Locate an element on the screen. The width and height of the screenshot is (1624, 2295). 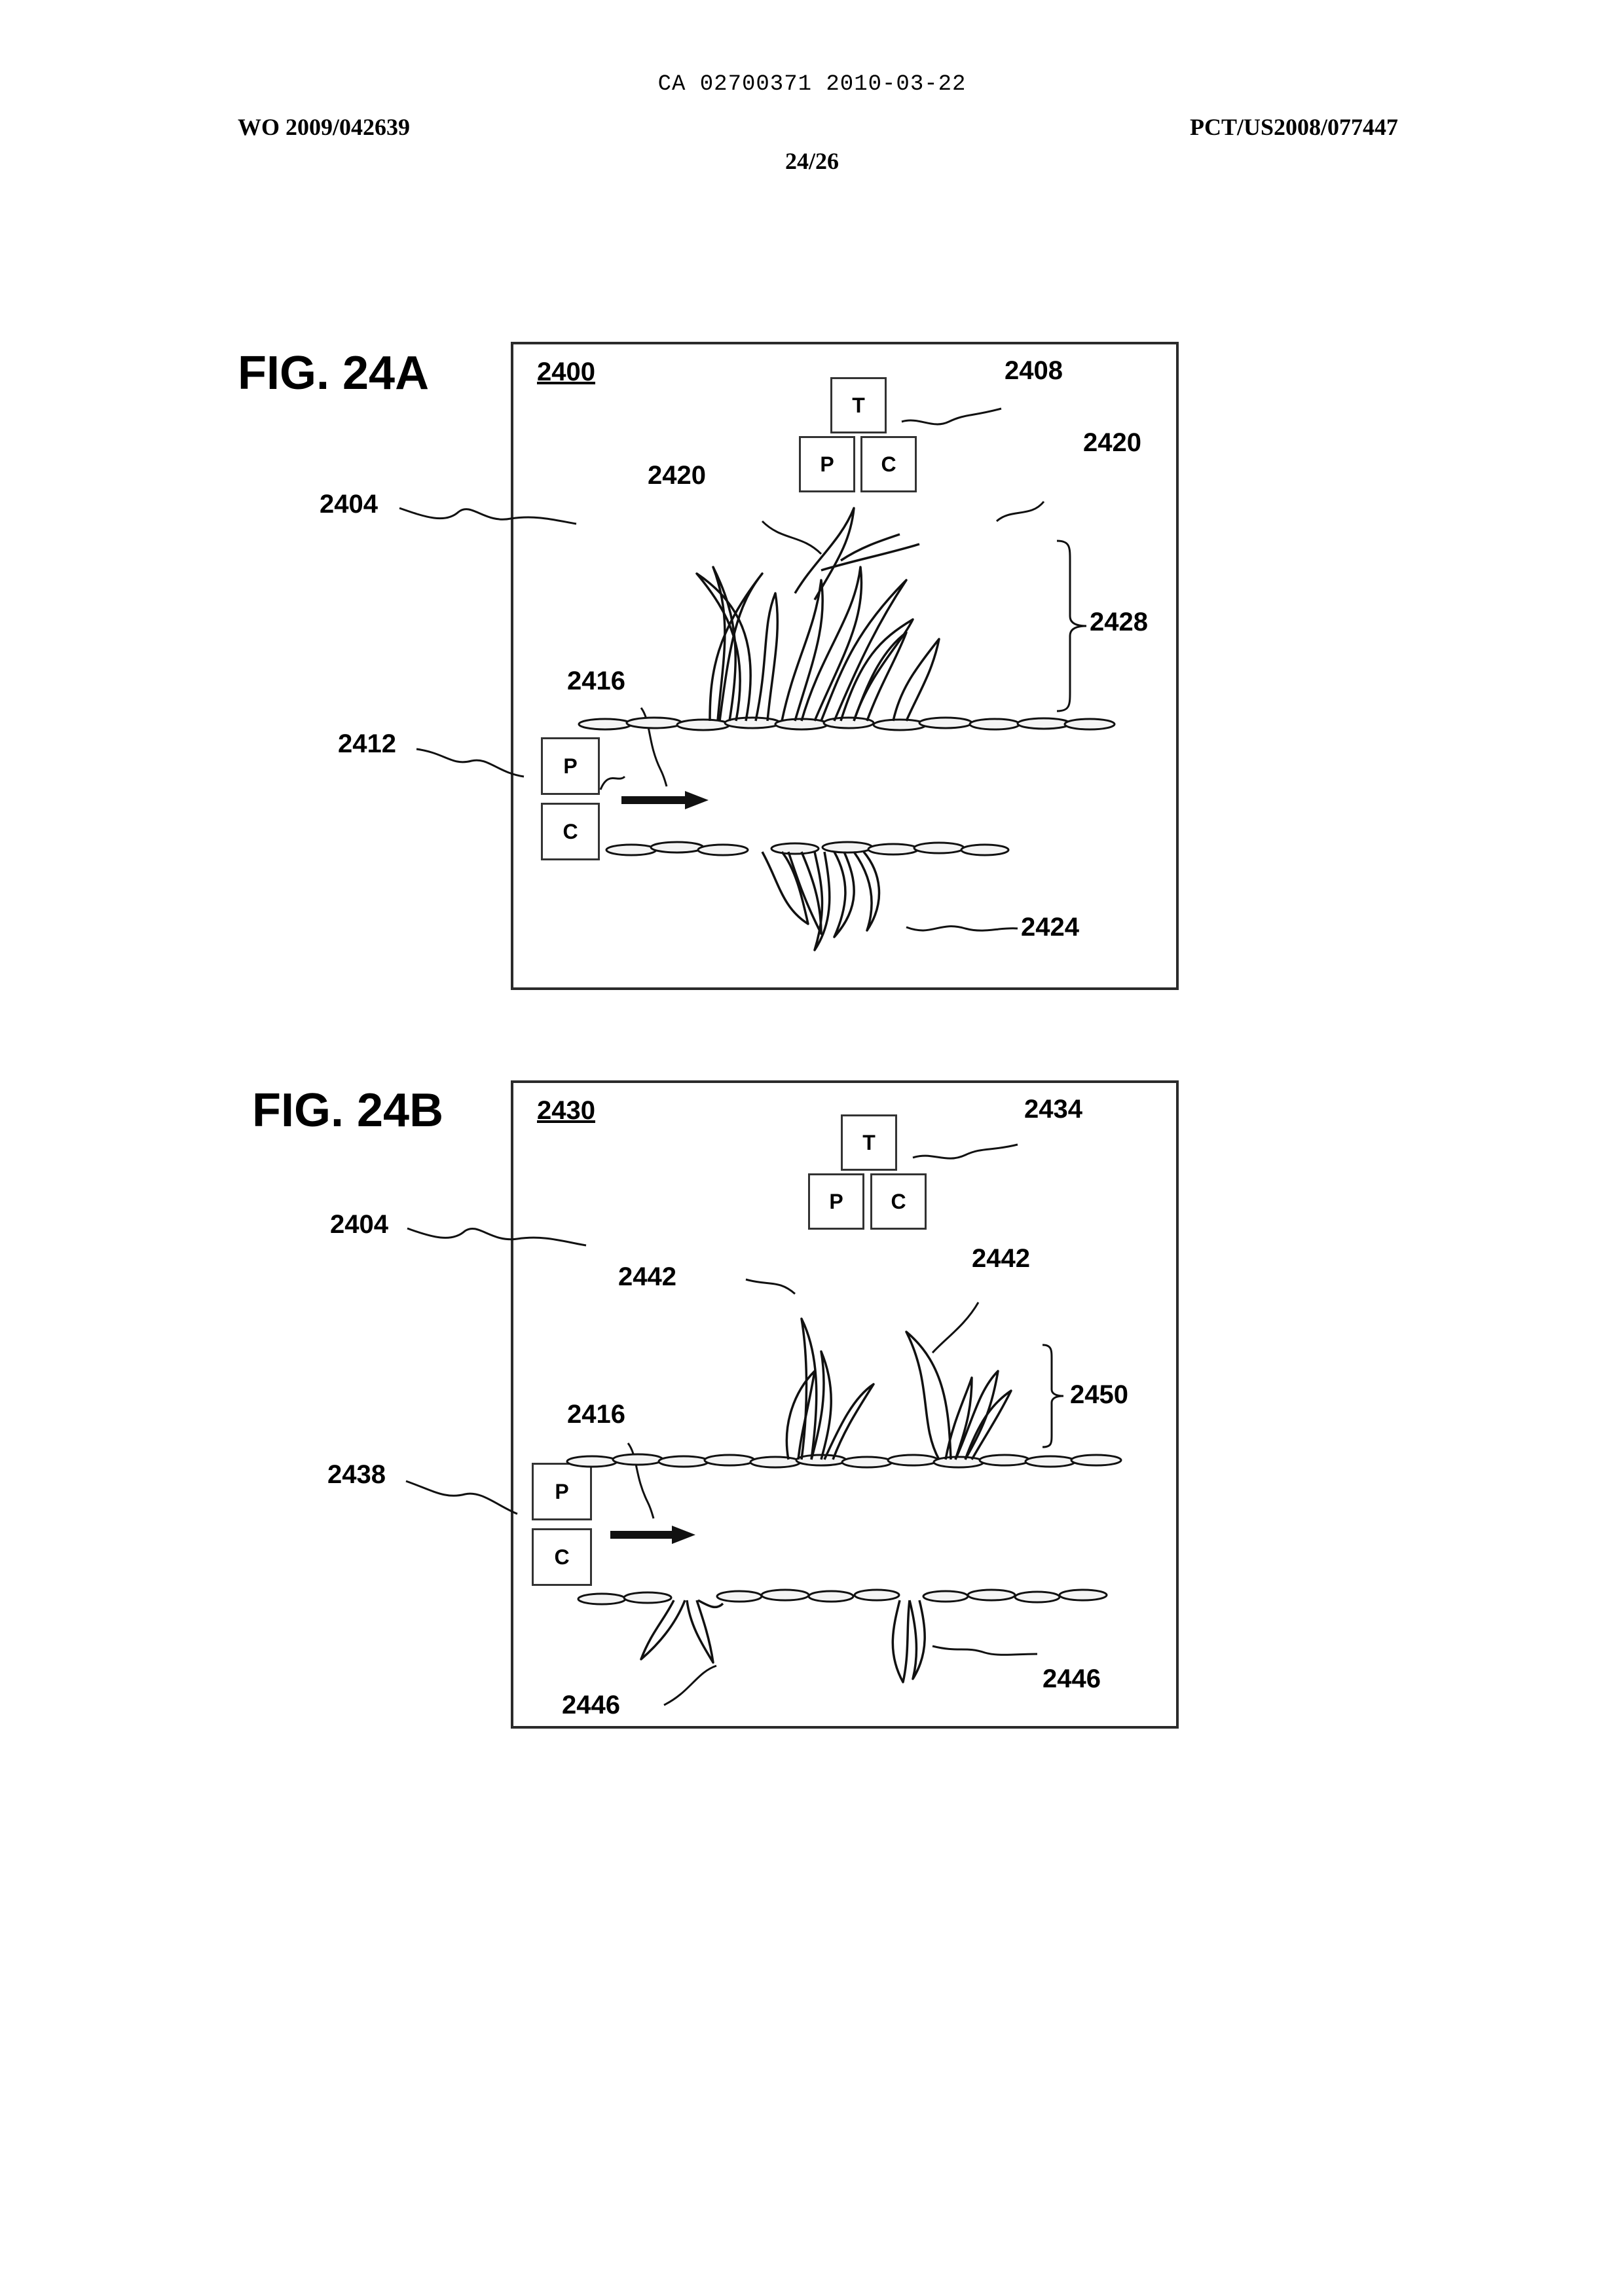
ref-2446-left: 2446 is located at coordinates (591, 1705).